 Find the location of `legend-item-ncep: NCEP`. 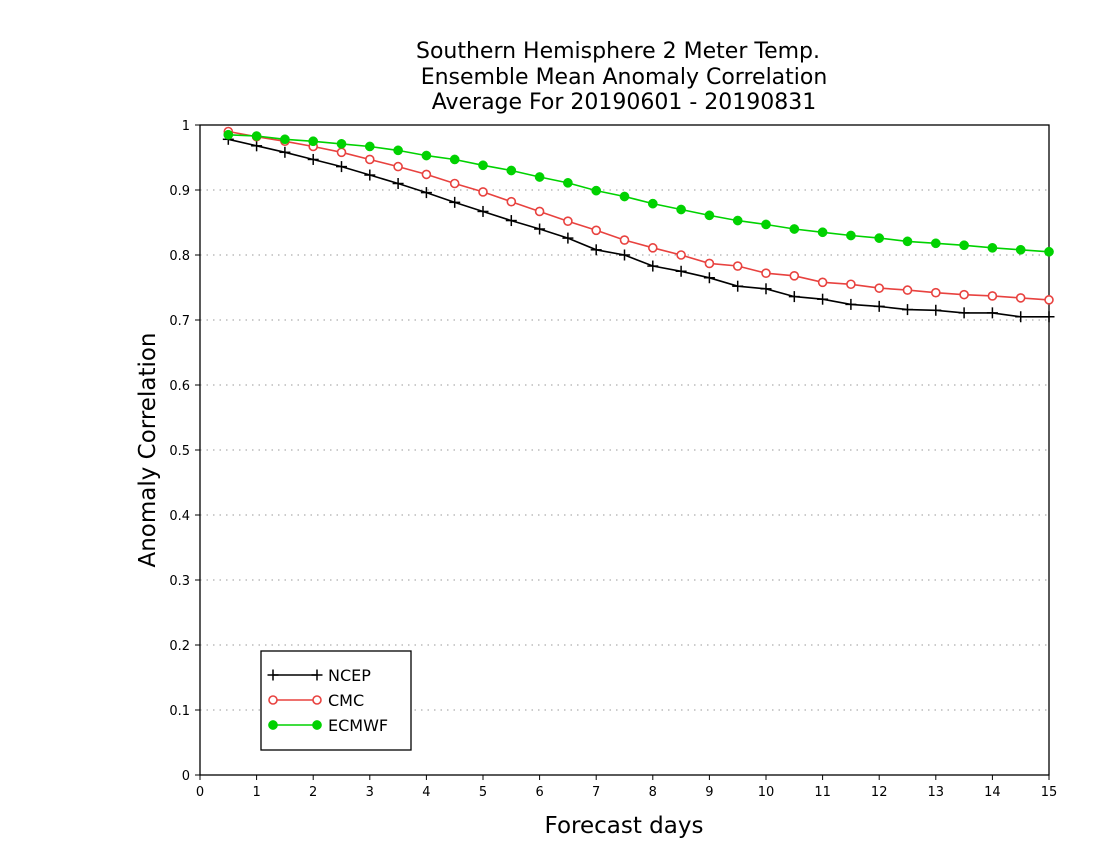

legend-item-ncep: NCEP is located at coordinates (319, 675).